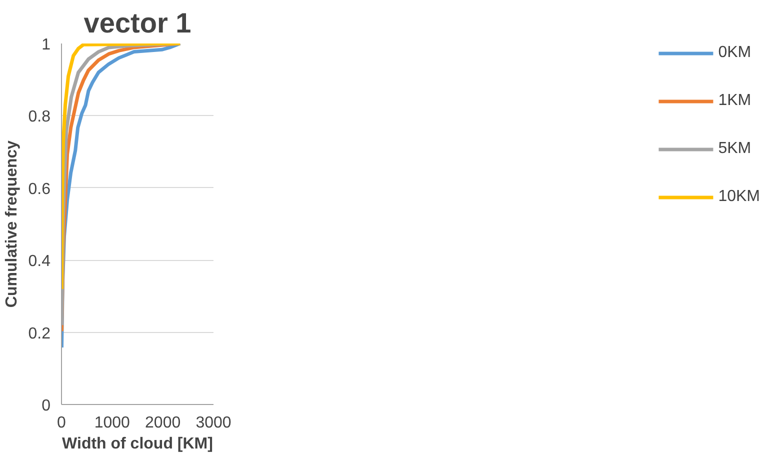 Image resolution: width=760 pixels, height=455 pixels. What do you see at coordinates (46, 406) in the screenshot?
I see `y-tick-label: 0` at bounding box center [46, 406].